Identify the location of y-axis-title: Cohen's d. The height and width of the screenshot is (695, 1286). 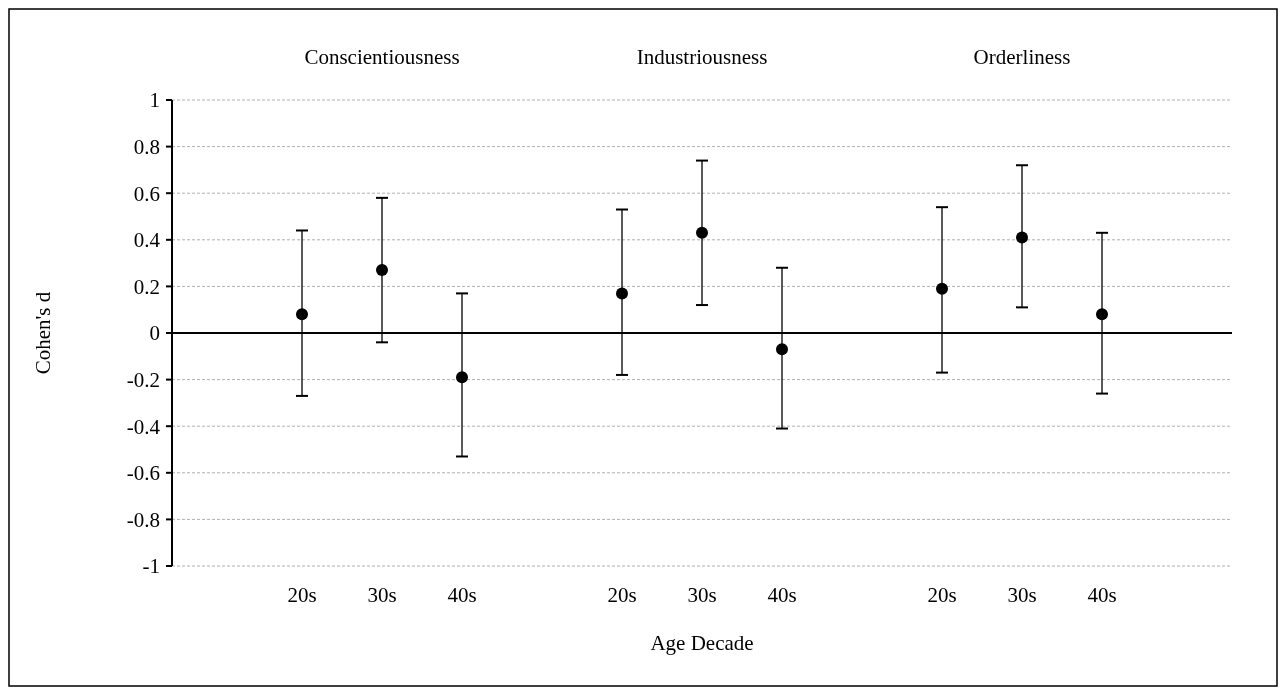
(43, 333).